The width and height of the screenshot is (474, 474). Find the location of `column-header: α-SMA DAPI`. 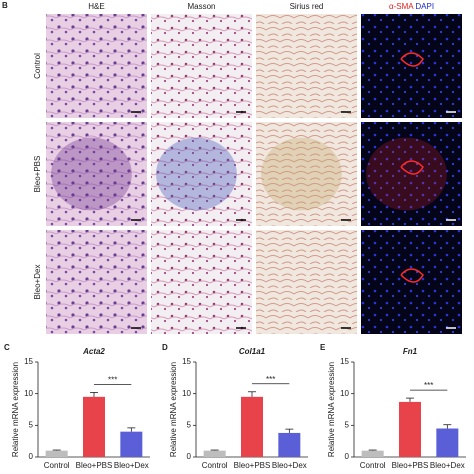

column-header: α-SMA DAPI is located at coordinates (411, 6).